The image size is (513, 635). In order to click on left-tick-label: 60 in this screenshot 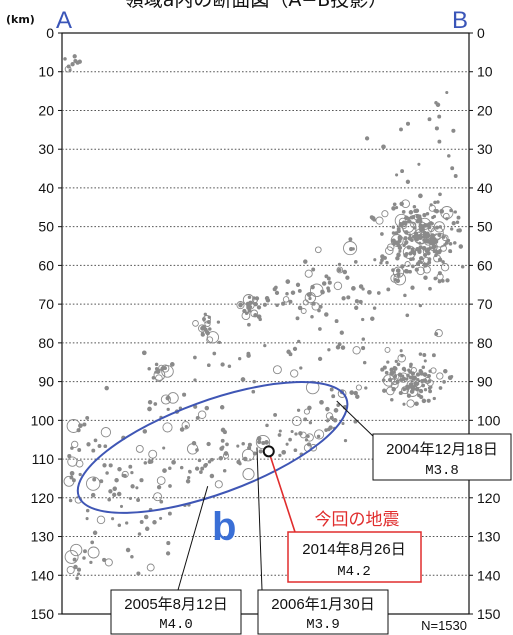, I will do `click(46, 265)`.